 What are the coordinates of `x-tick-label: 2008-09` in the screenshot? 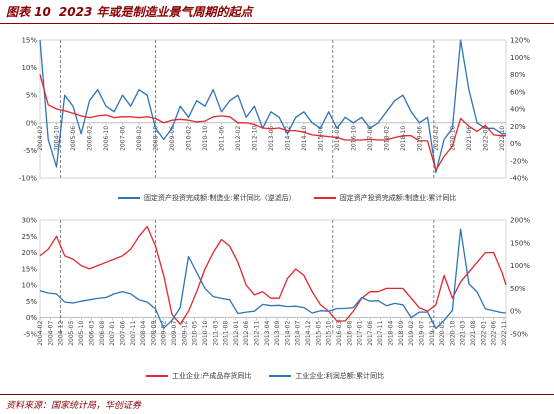 It's located at (153, 333).